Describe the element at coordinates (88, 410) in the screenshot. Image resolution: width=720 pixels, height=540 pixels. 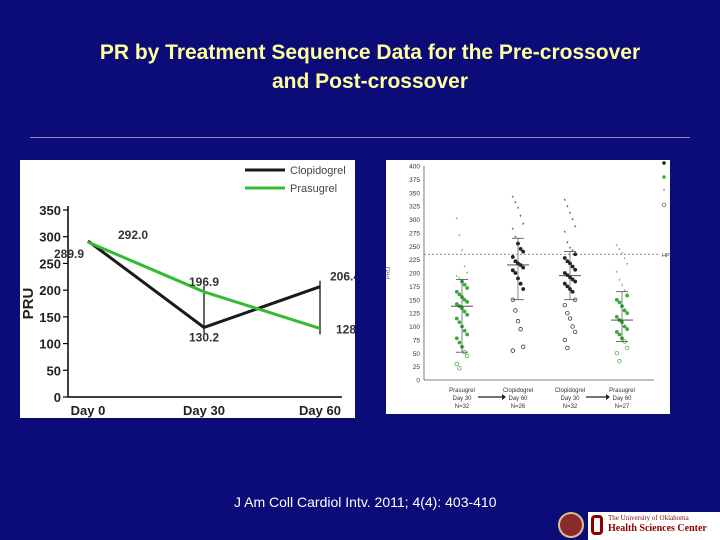
I see `x-tick-label: Day 0` at that location.